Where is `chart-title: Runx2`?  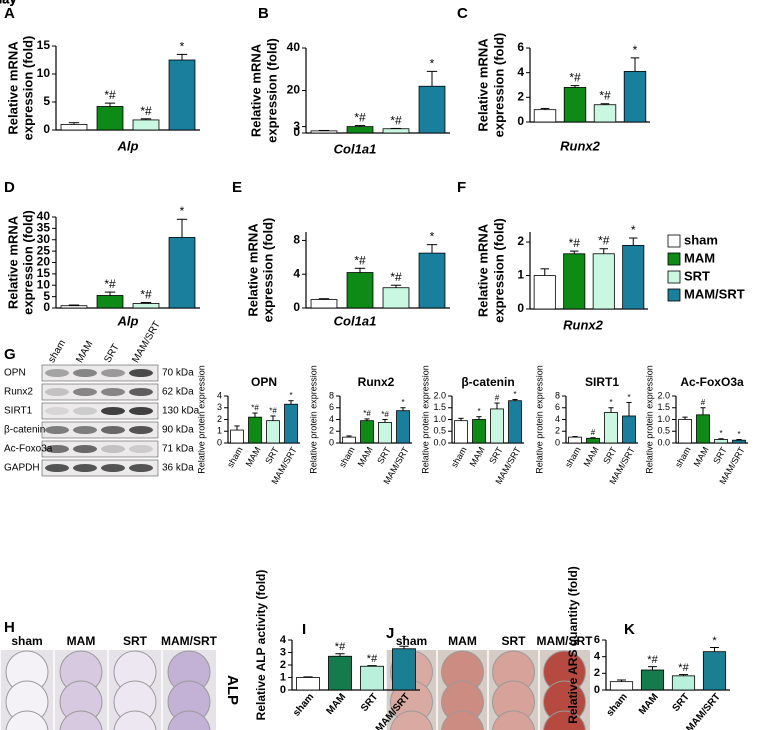 chart-title: Runx2 is located at coordinates (376, 382).